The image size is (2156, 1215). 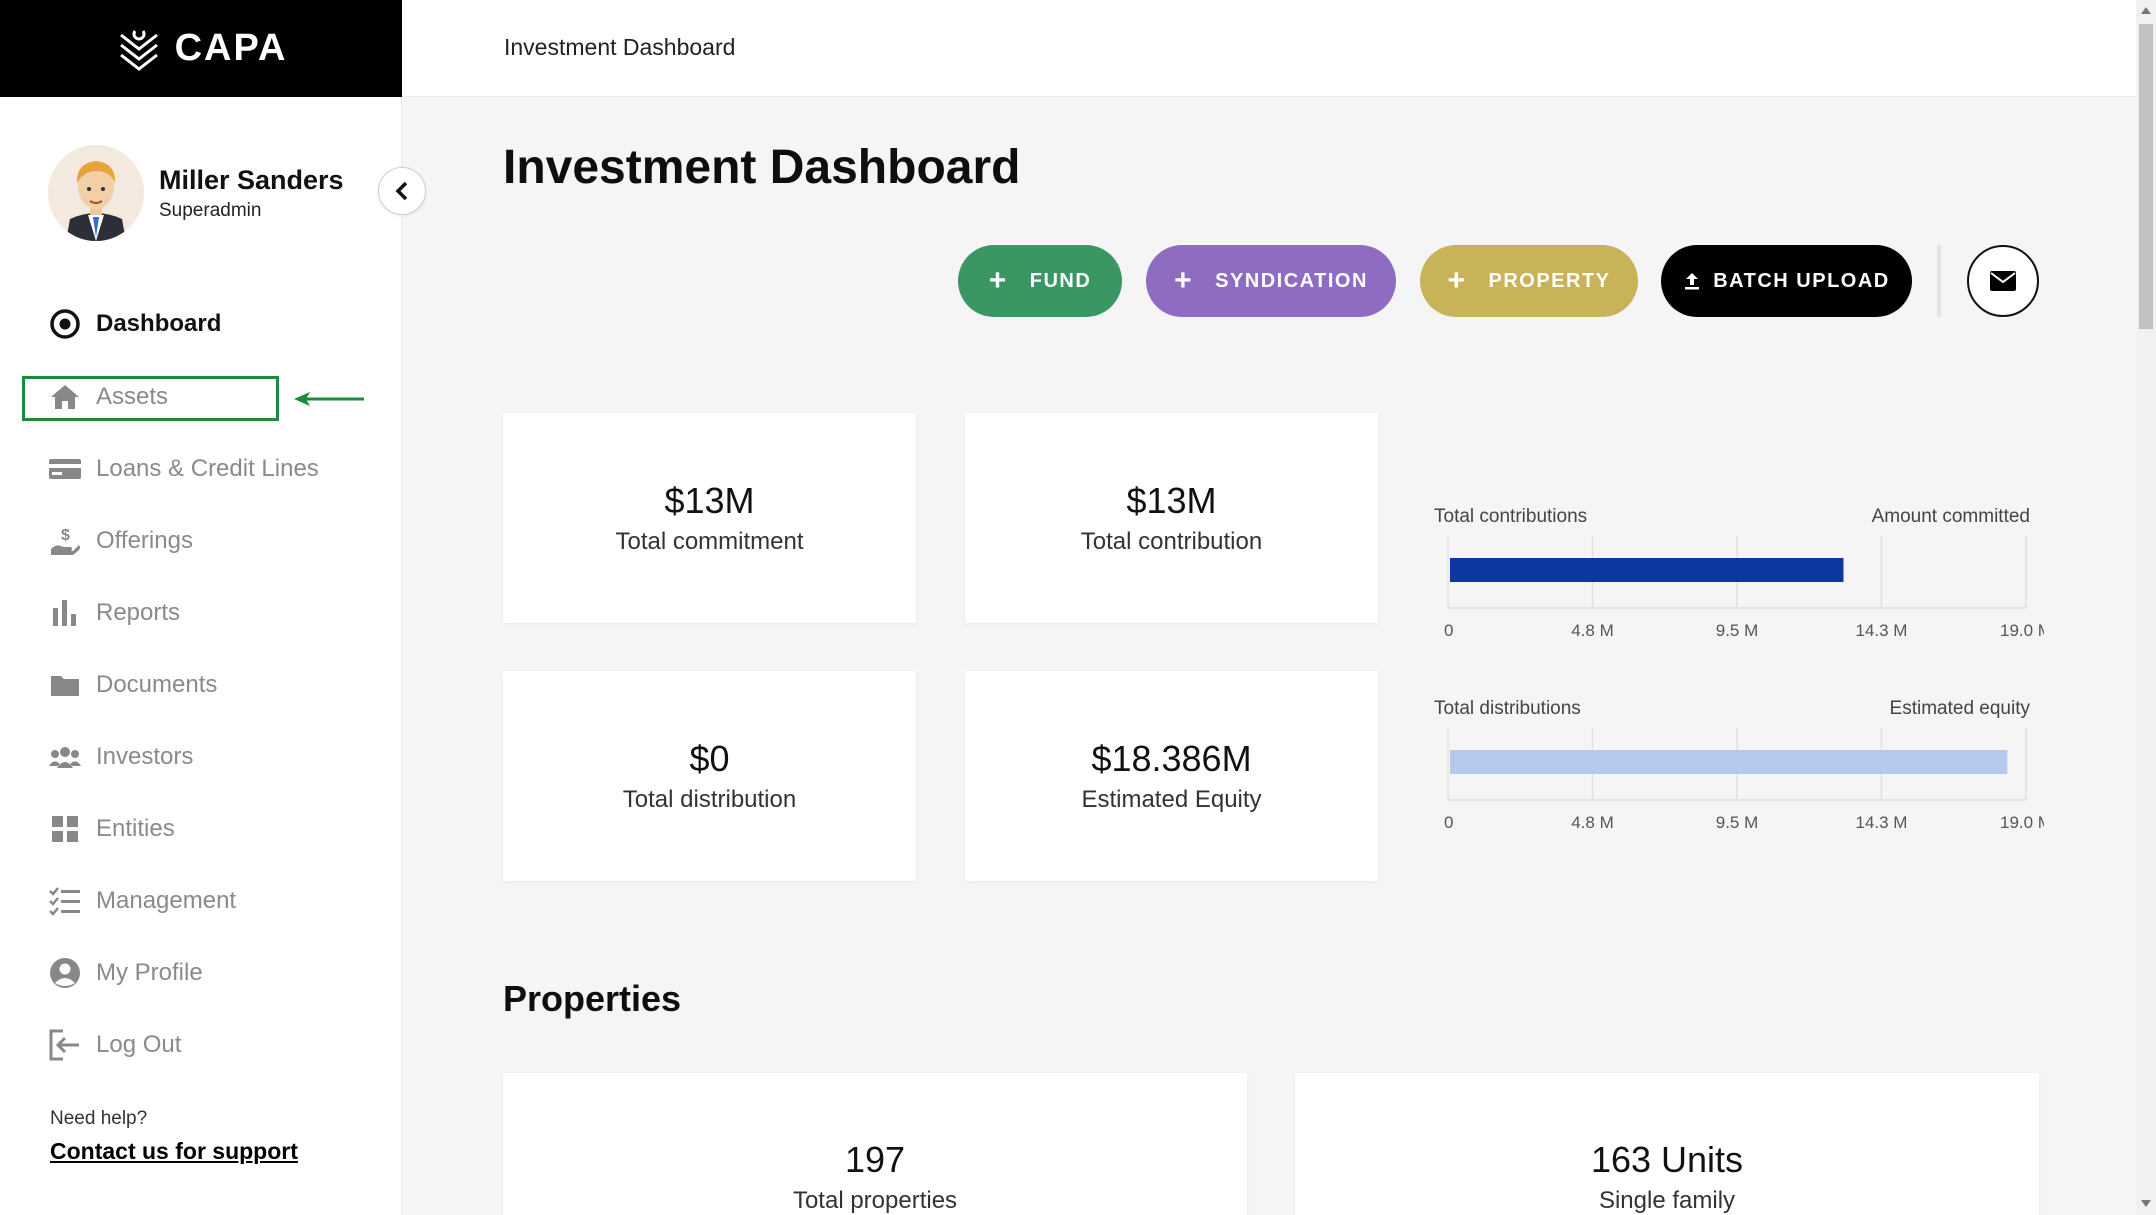 I want to click on upload-icon, so click(x=1692, y=281).